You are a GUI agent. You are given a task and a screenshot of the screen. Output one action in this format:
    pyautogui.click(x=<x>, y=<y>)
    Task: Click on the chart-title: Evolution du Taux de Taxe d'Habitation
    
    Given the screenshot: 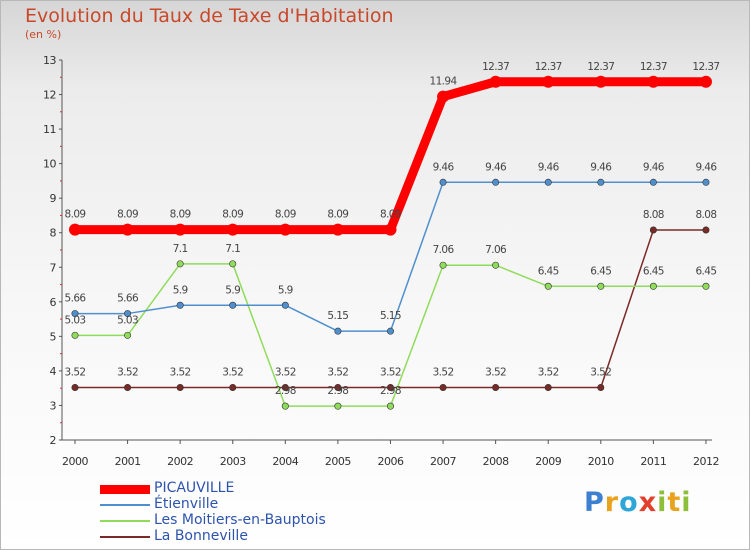 What is the action you would take?
    pyautogui.click(x=209, y=16)
    